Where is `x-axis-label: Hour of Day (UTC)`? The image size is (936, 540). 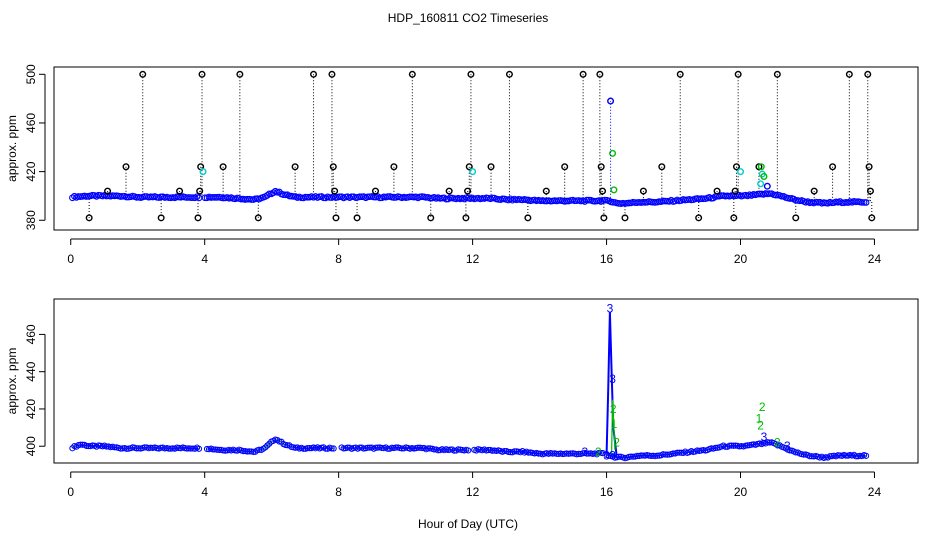
x-axis-label: Hour of Day (UTC) is located at coordinates (468, 524).